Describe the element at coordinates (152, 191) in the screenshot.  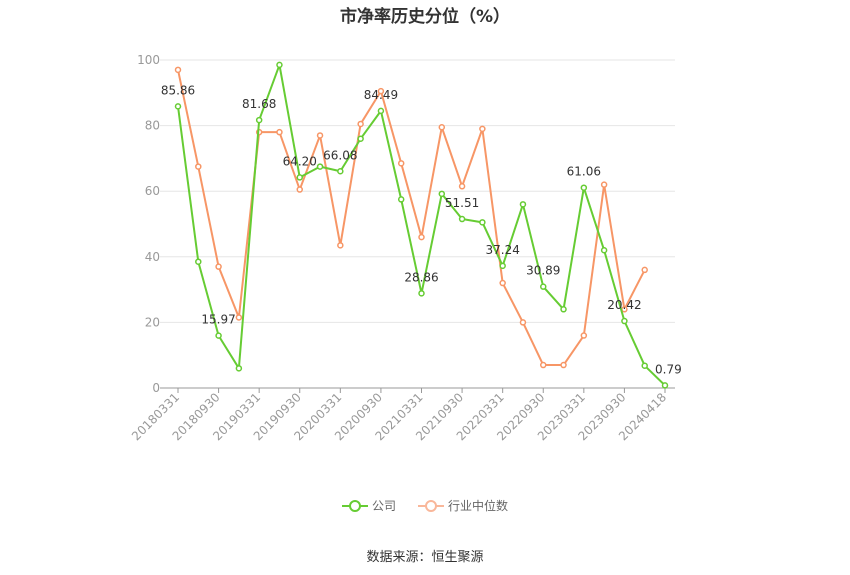
I see `y-tick-label: 60` at that location.